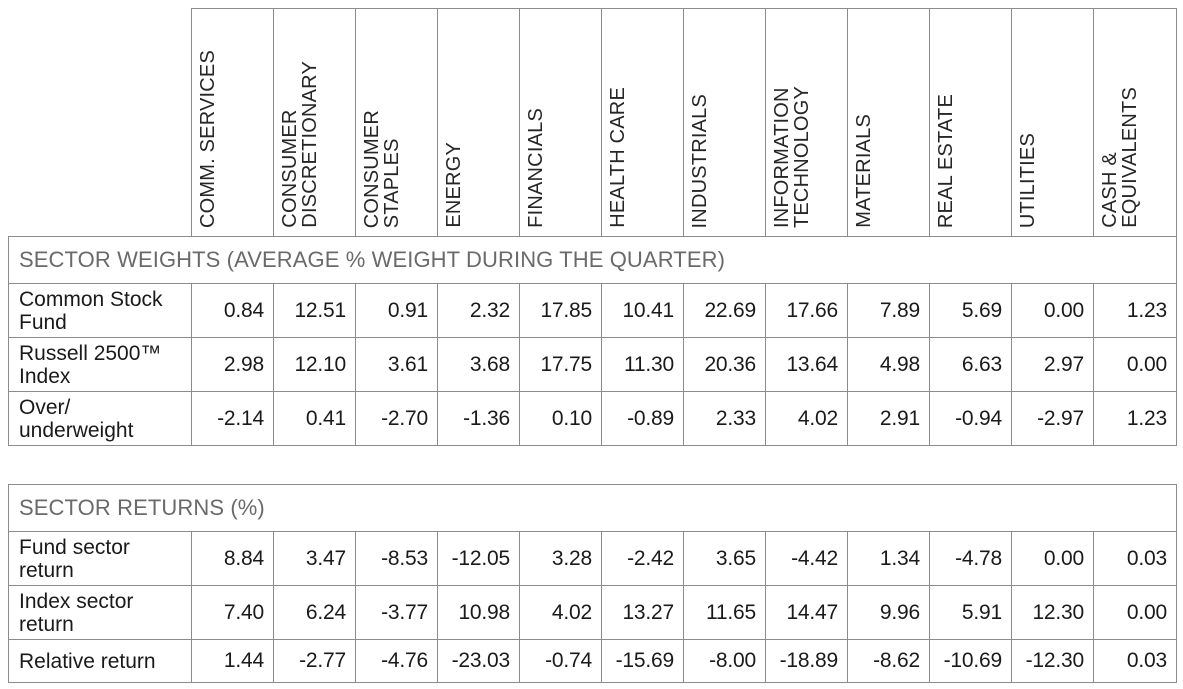 The image size is (1183, 689). What do you see at coordinates (382, 168) in the screenshot?
I see `header-consumer-staples: CONSUMER STAPLES` at bounding box center [382, 168].